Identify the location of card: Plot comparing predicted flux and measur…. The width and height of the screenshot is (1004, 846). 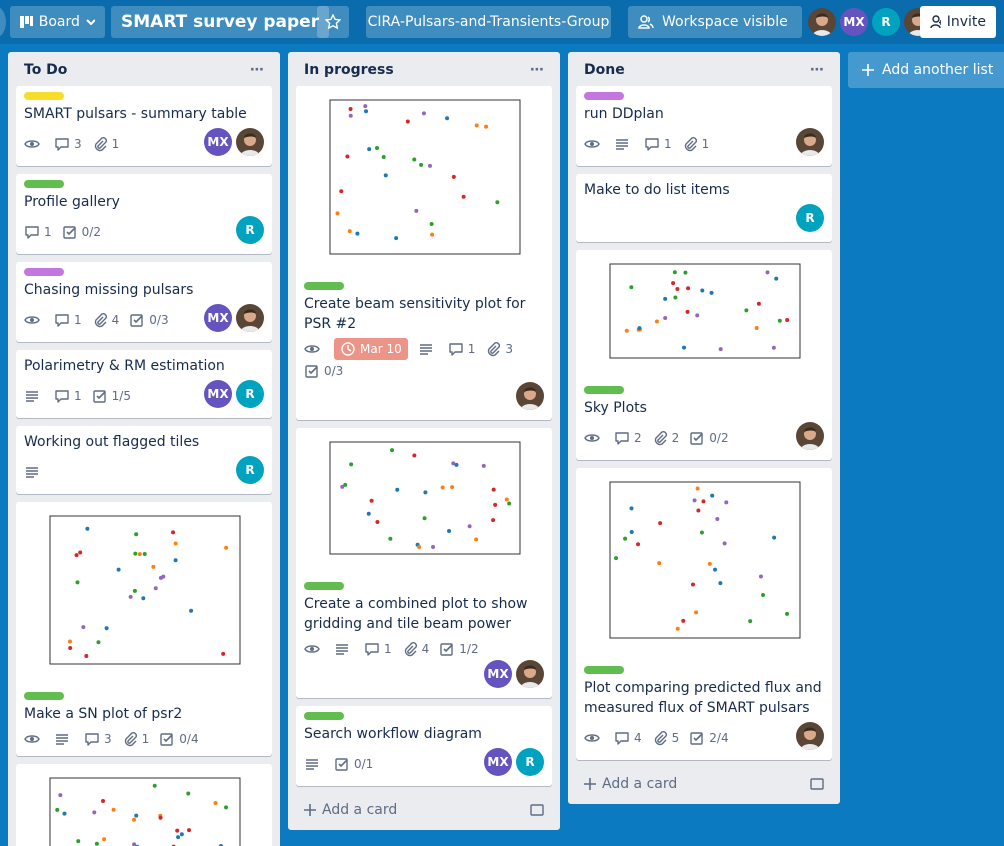
(704, 614).